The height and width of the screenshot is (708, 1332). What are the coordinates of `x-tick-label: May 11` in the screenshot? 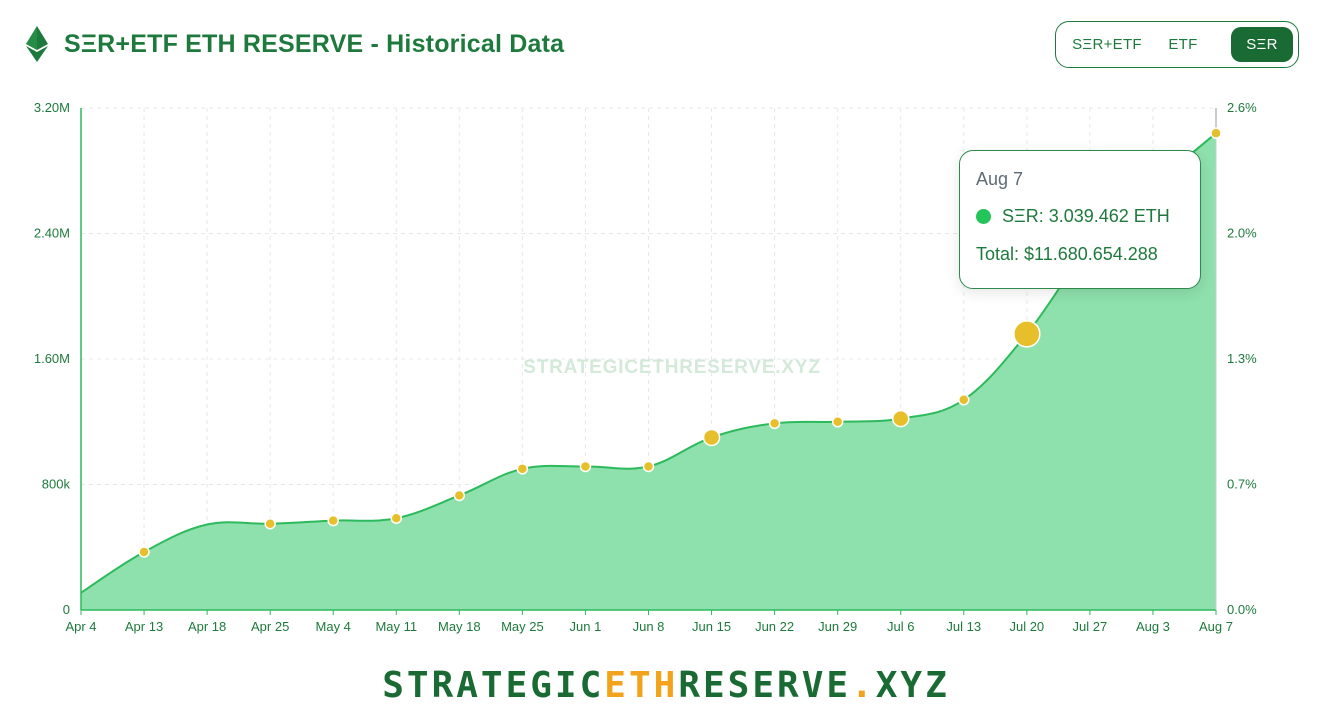 It's located at (396, 626).